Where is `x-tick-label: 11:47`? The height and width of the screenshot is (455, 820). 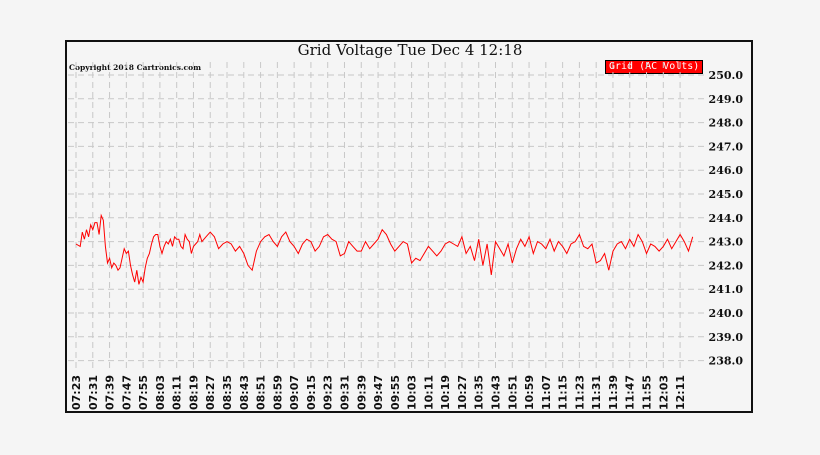 x-tick-label: 11:47 is located at coordinates (630, 392).